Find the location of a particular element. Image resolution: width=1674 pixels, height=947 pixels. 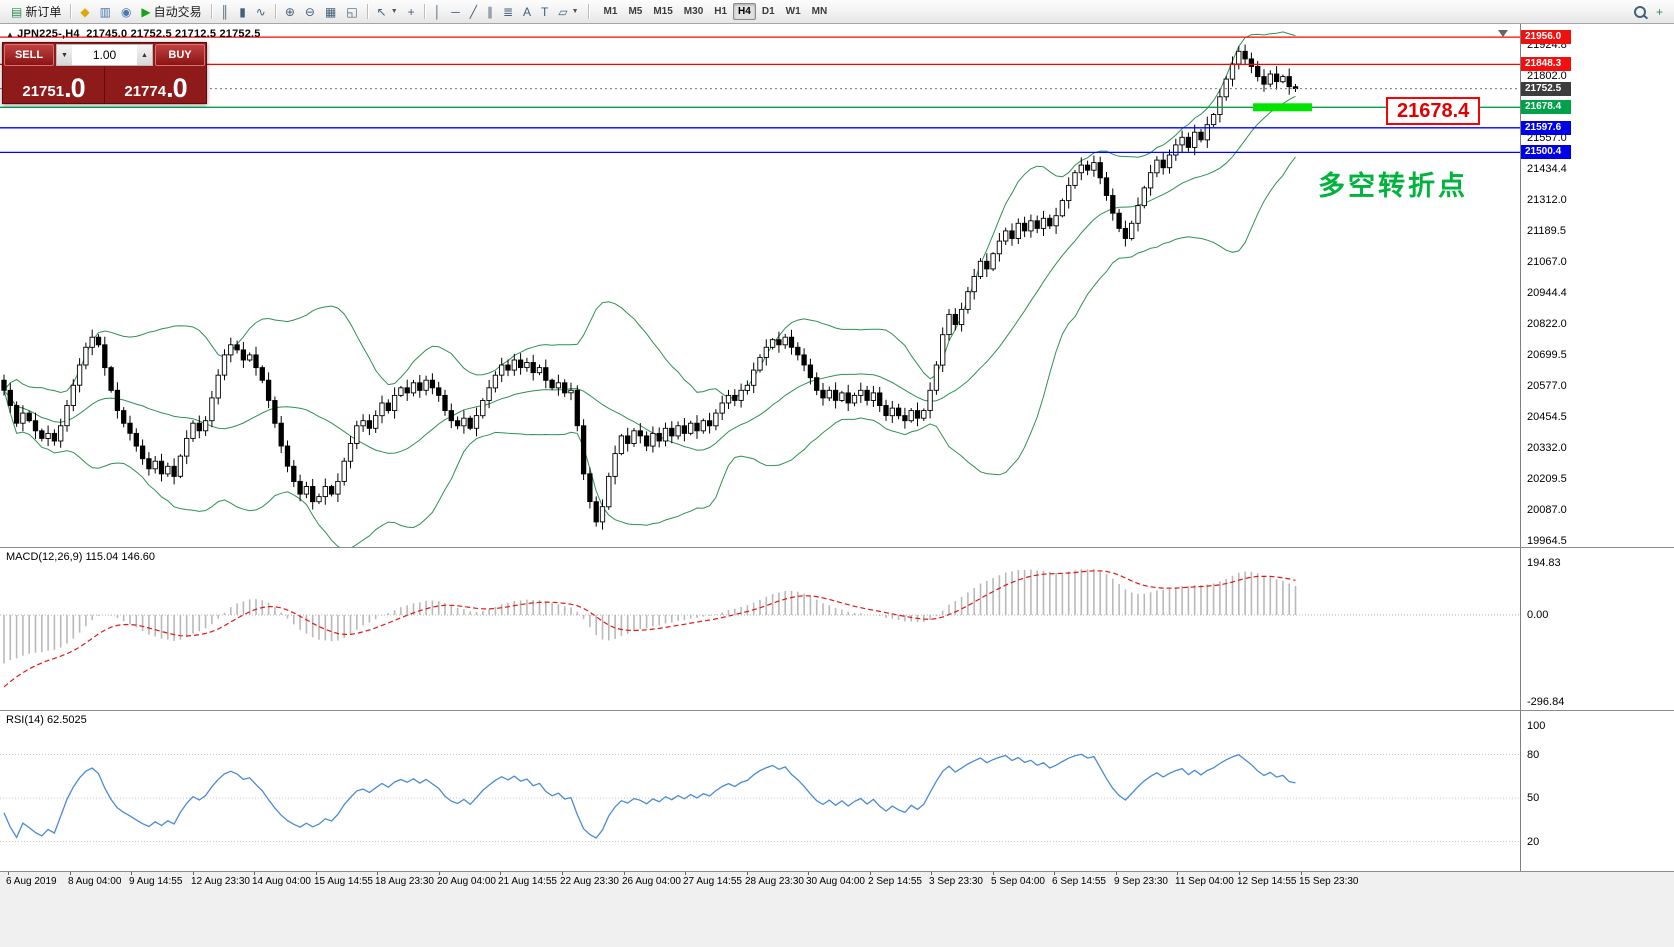

rsi-label: RSI(14) 62.5025 is located at coordinates (46, 720).